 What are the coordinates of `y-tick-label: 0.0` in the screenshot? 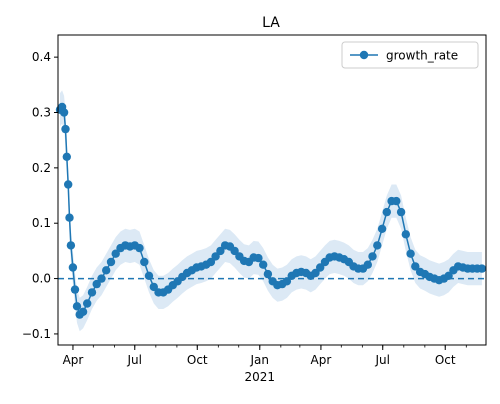 It's located at (41, 279).